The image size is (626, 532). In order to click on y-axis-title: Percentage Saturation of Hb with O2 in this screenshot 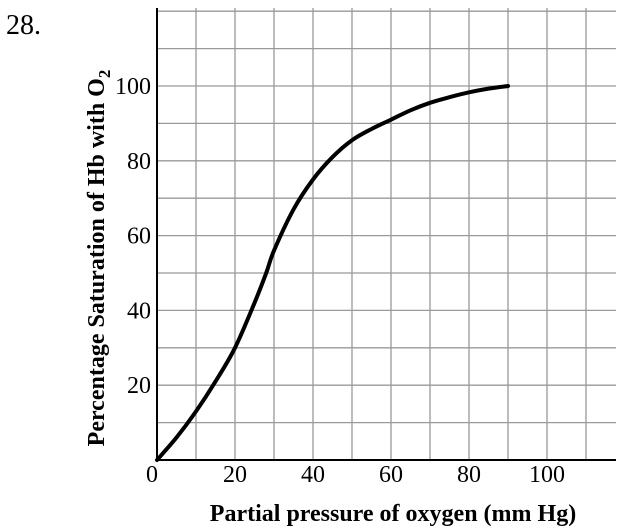, I will do `click(99, 258)`.